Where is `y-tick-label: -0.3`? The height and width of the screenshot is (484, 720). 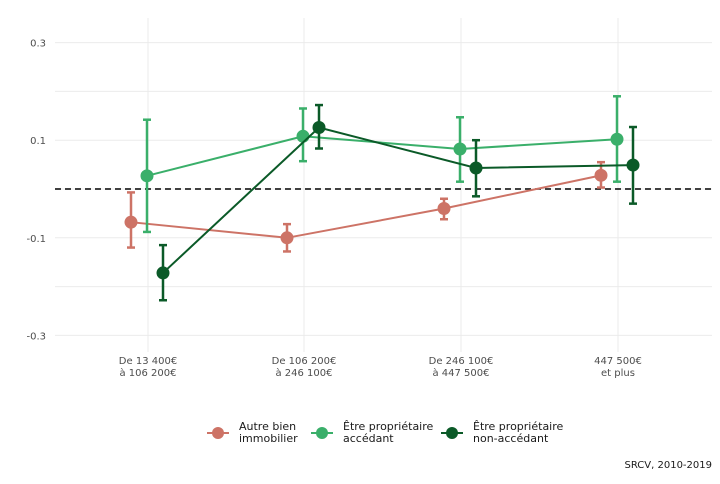 y-tick-label: -0.3 is located at coordinates (36, 336).